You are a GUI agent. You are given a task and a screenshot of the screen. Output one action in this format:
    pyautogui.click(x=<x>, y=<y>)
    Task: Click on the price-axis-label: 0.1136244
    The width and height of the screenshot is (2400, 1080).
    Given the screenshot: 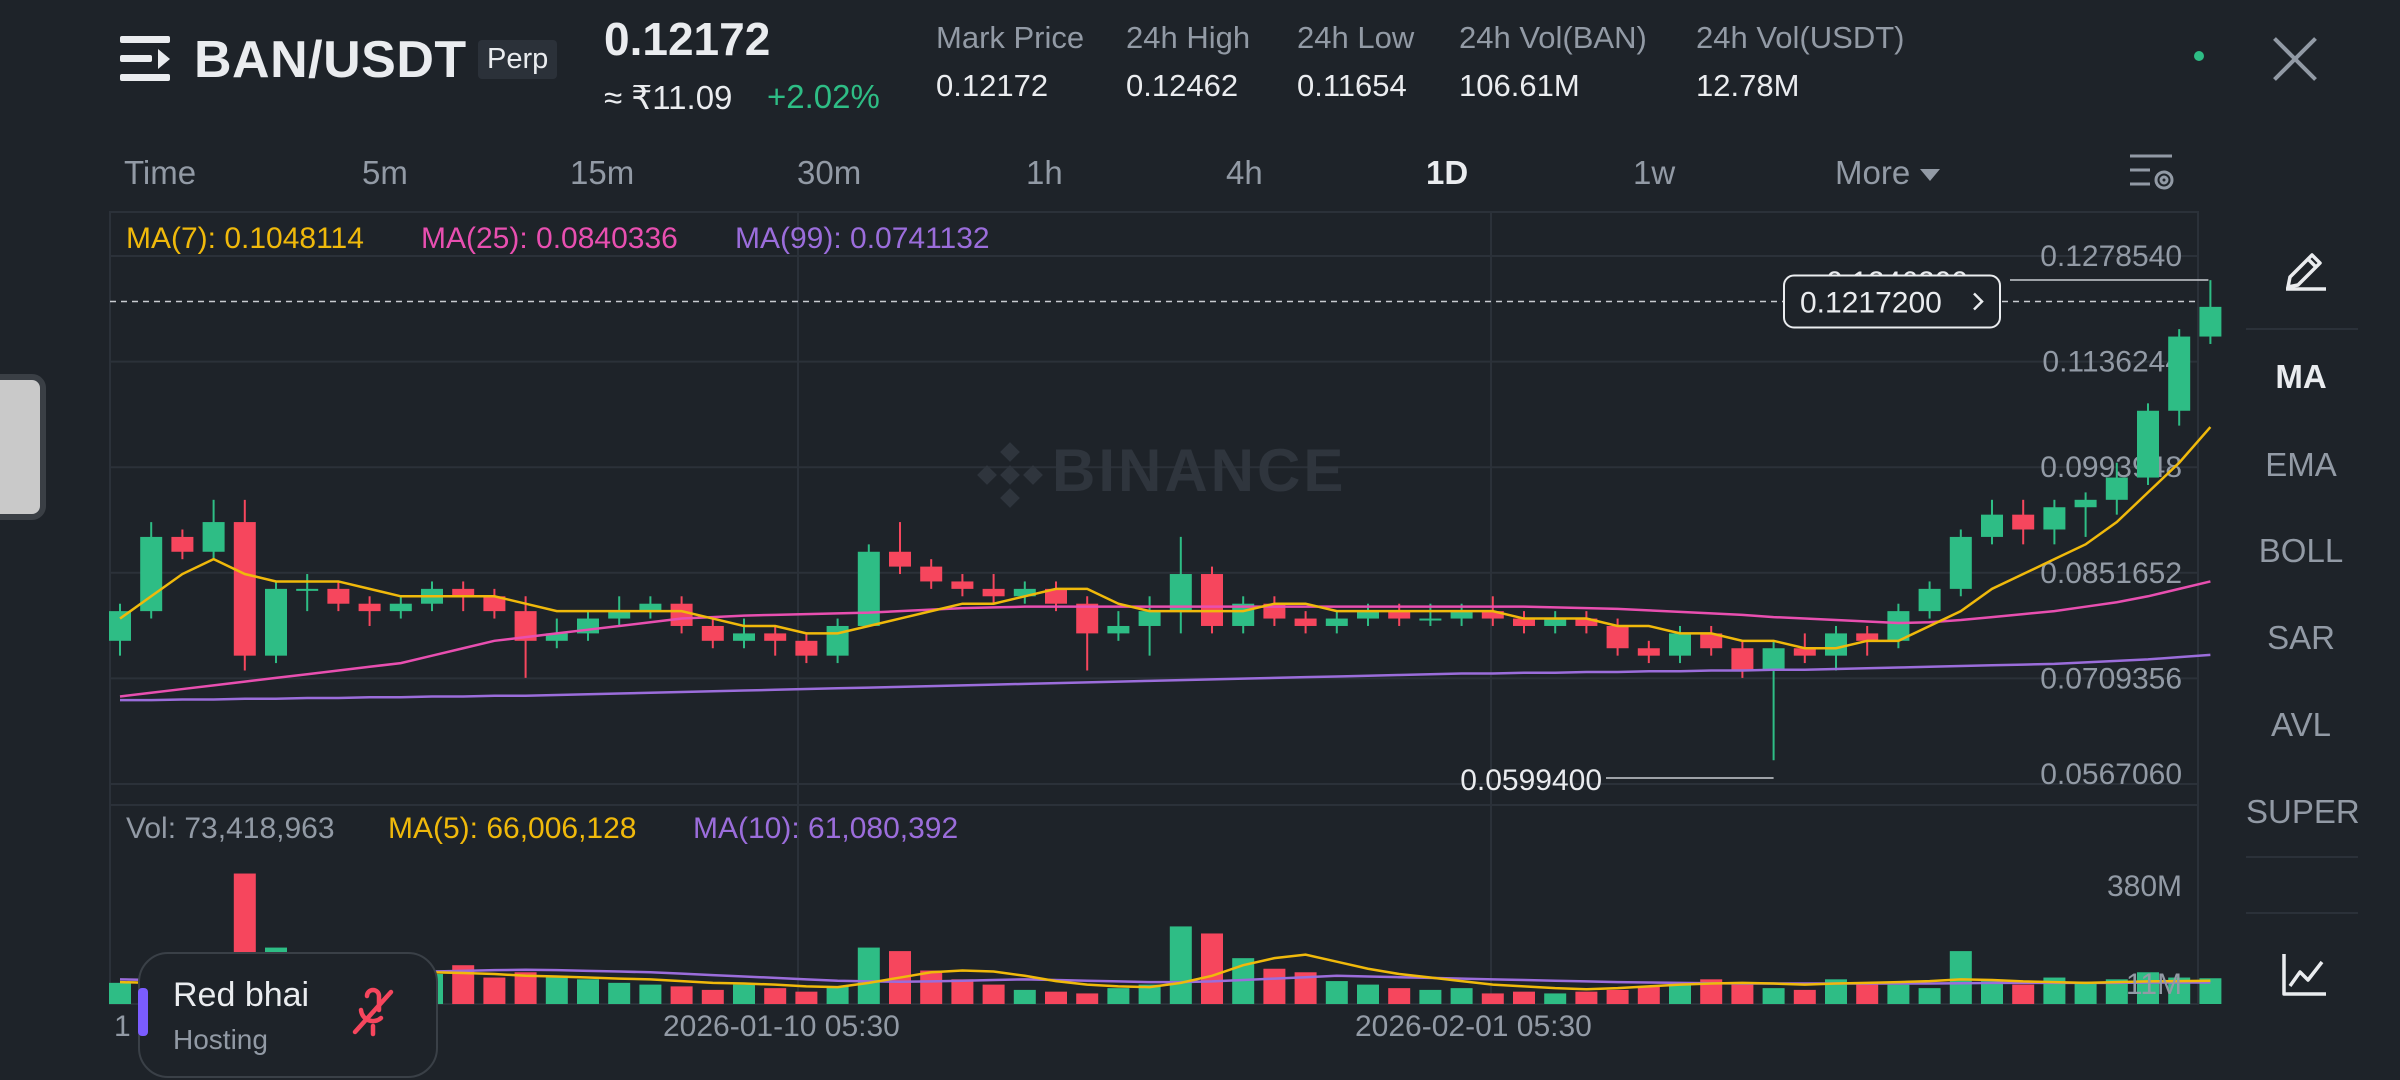 What is the action you would take?
    pyautogui.click(x=2112, y=362)
    